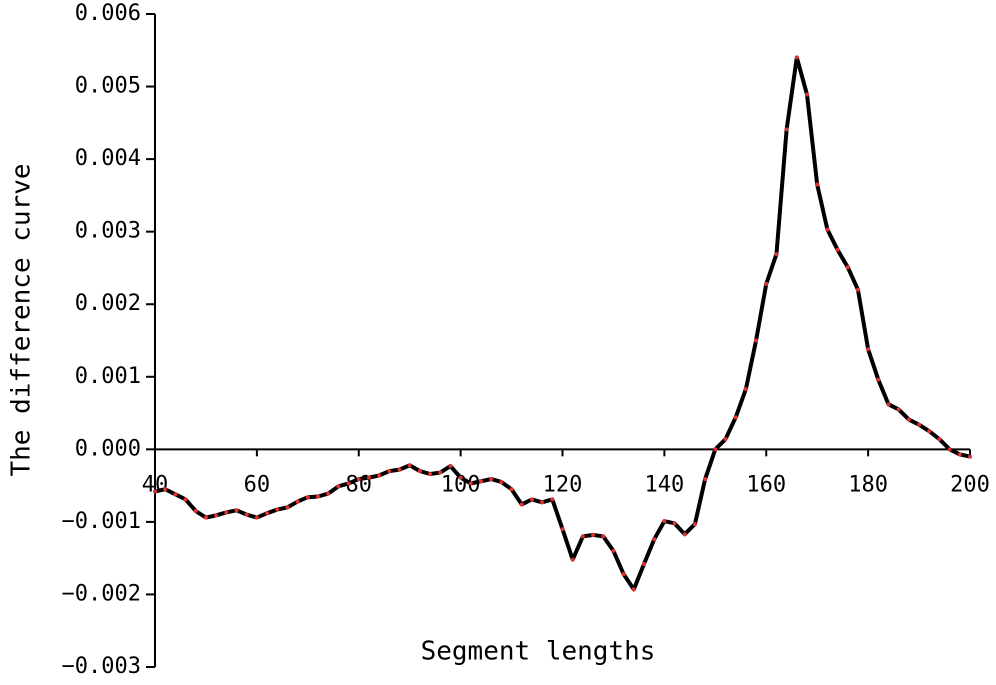 This screenshot has height=685, width=996. Describe the element at coordinates (563, 484) in the screenshot. I see `x-tick-label: 120` at that location.